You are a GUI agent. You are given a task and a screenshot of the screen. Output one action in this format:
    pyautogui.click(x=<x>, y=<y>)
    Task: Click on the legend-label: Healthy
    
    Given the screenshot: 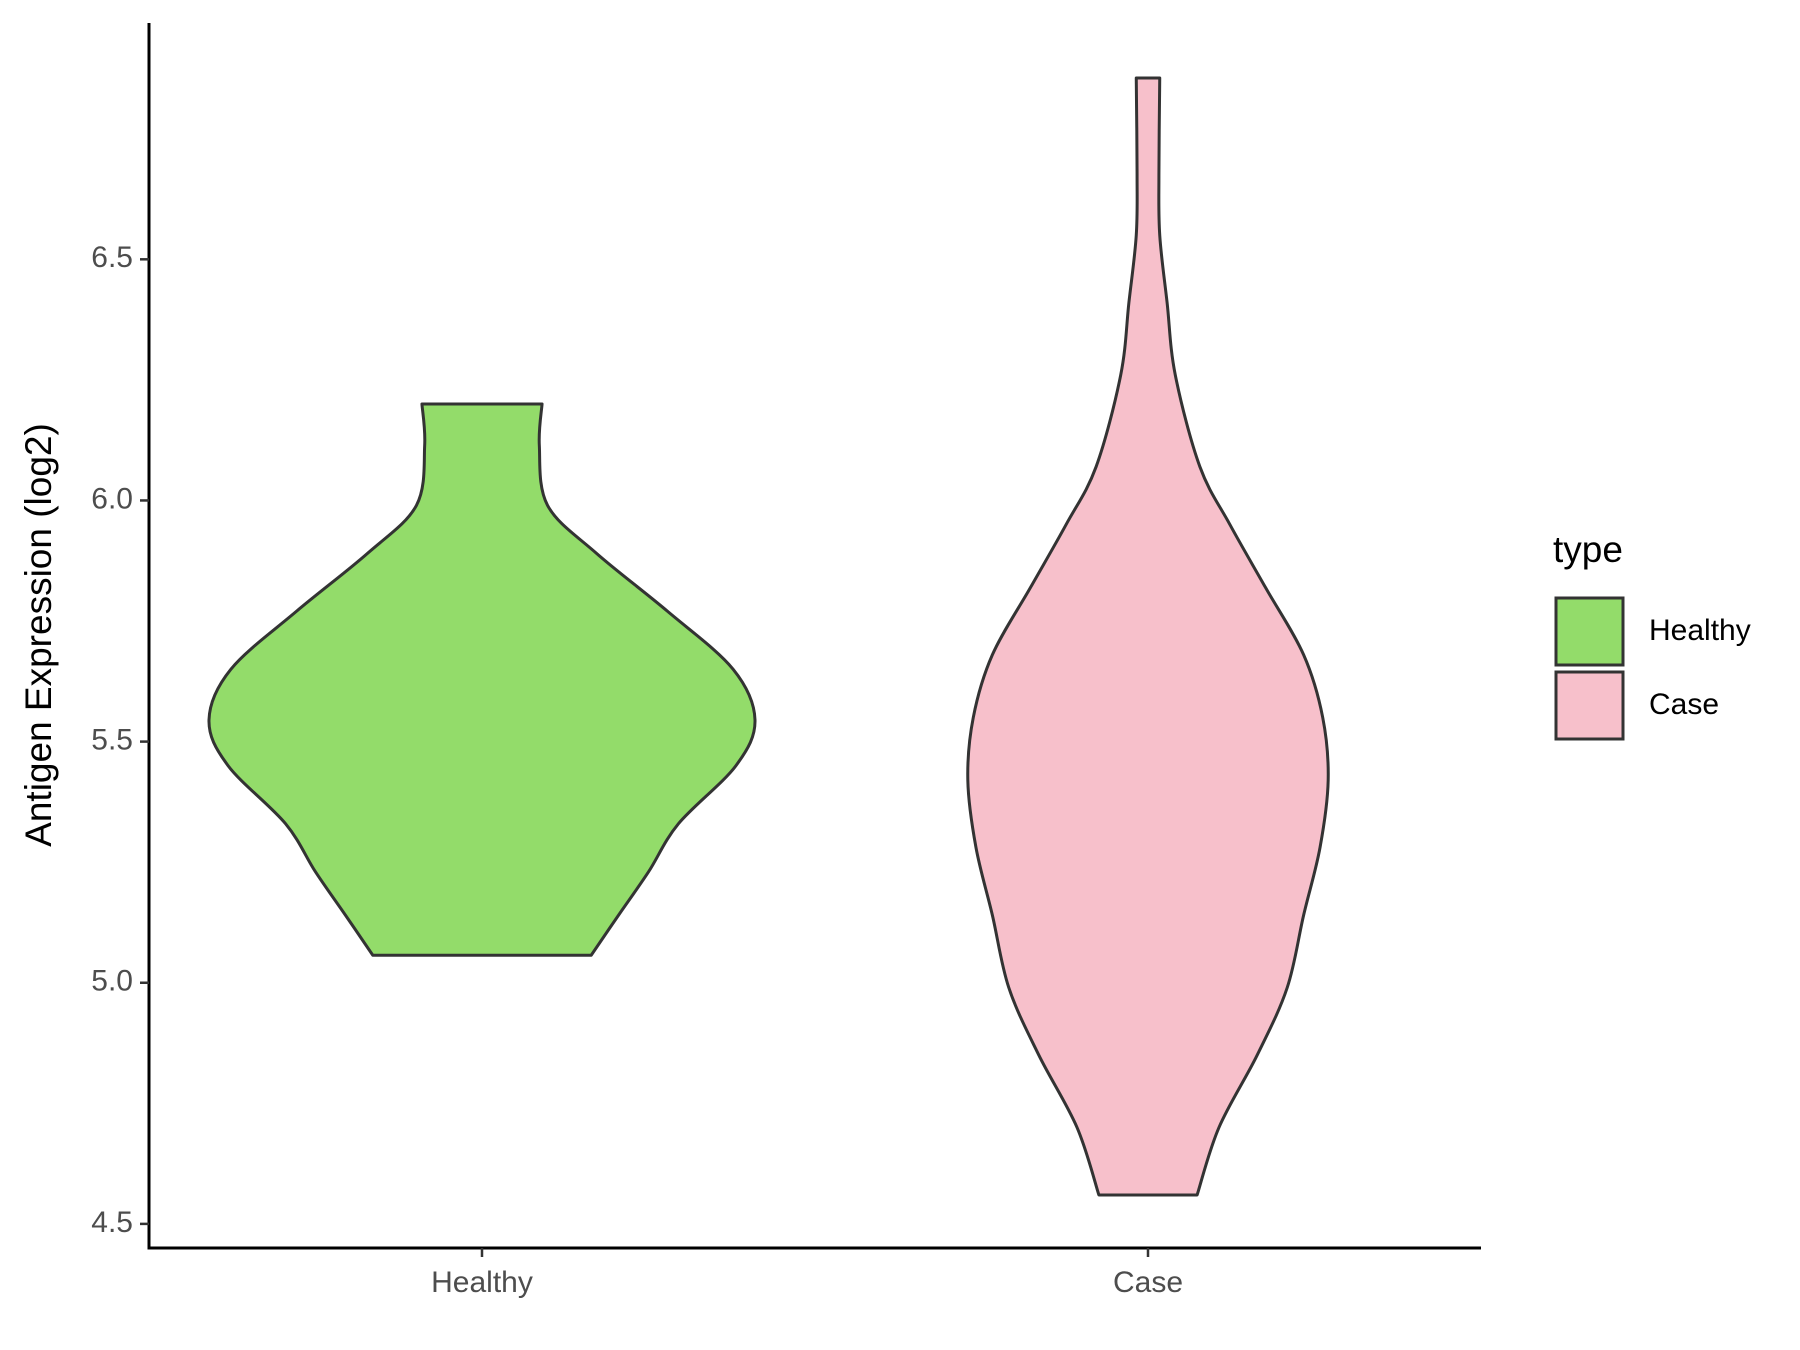 What is the action you would take?
    pyautogui.click(x=1700, y=630)
    